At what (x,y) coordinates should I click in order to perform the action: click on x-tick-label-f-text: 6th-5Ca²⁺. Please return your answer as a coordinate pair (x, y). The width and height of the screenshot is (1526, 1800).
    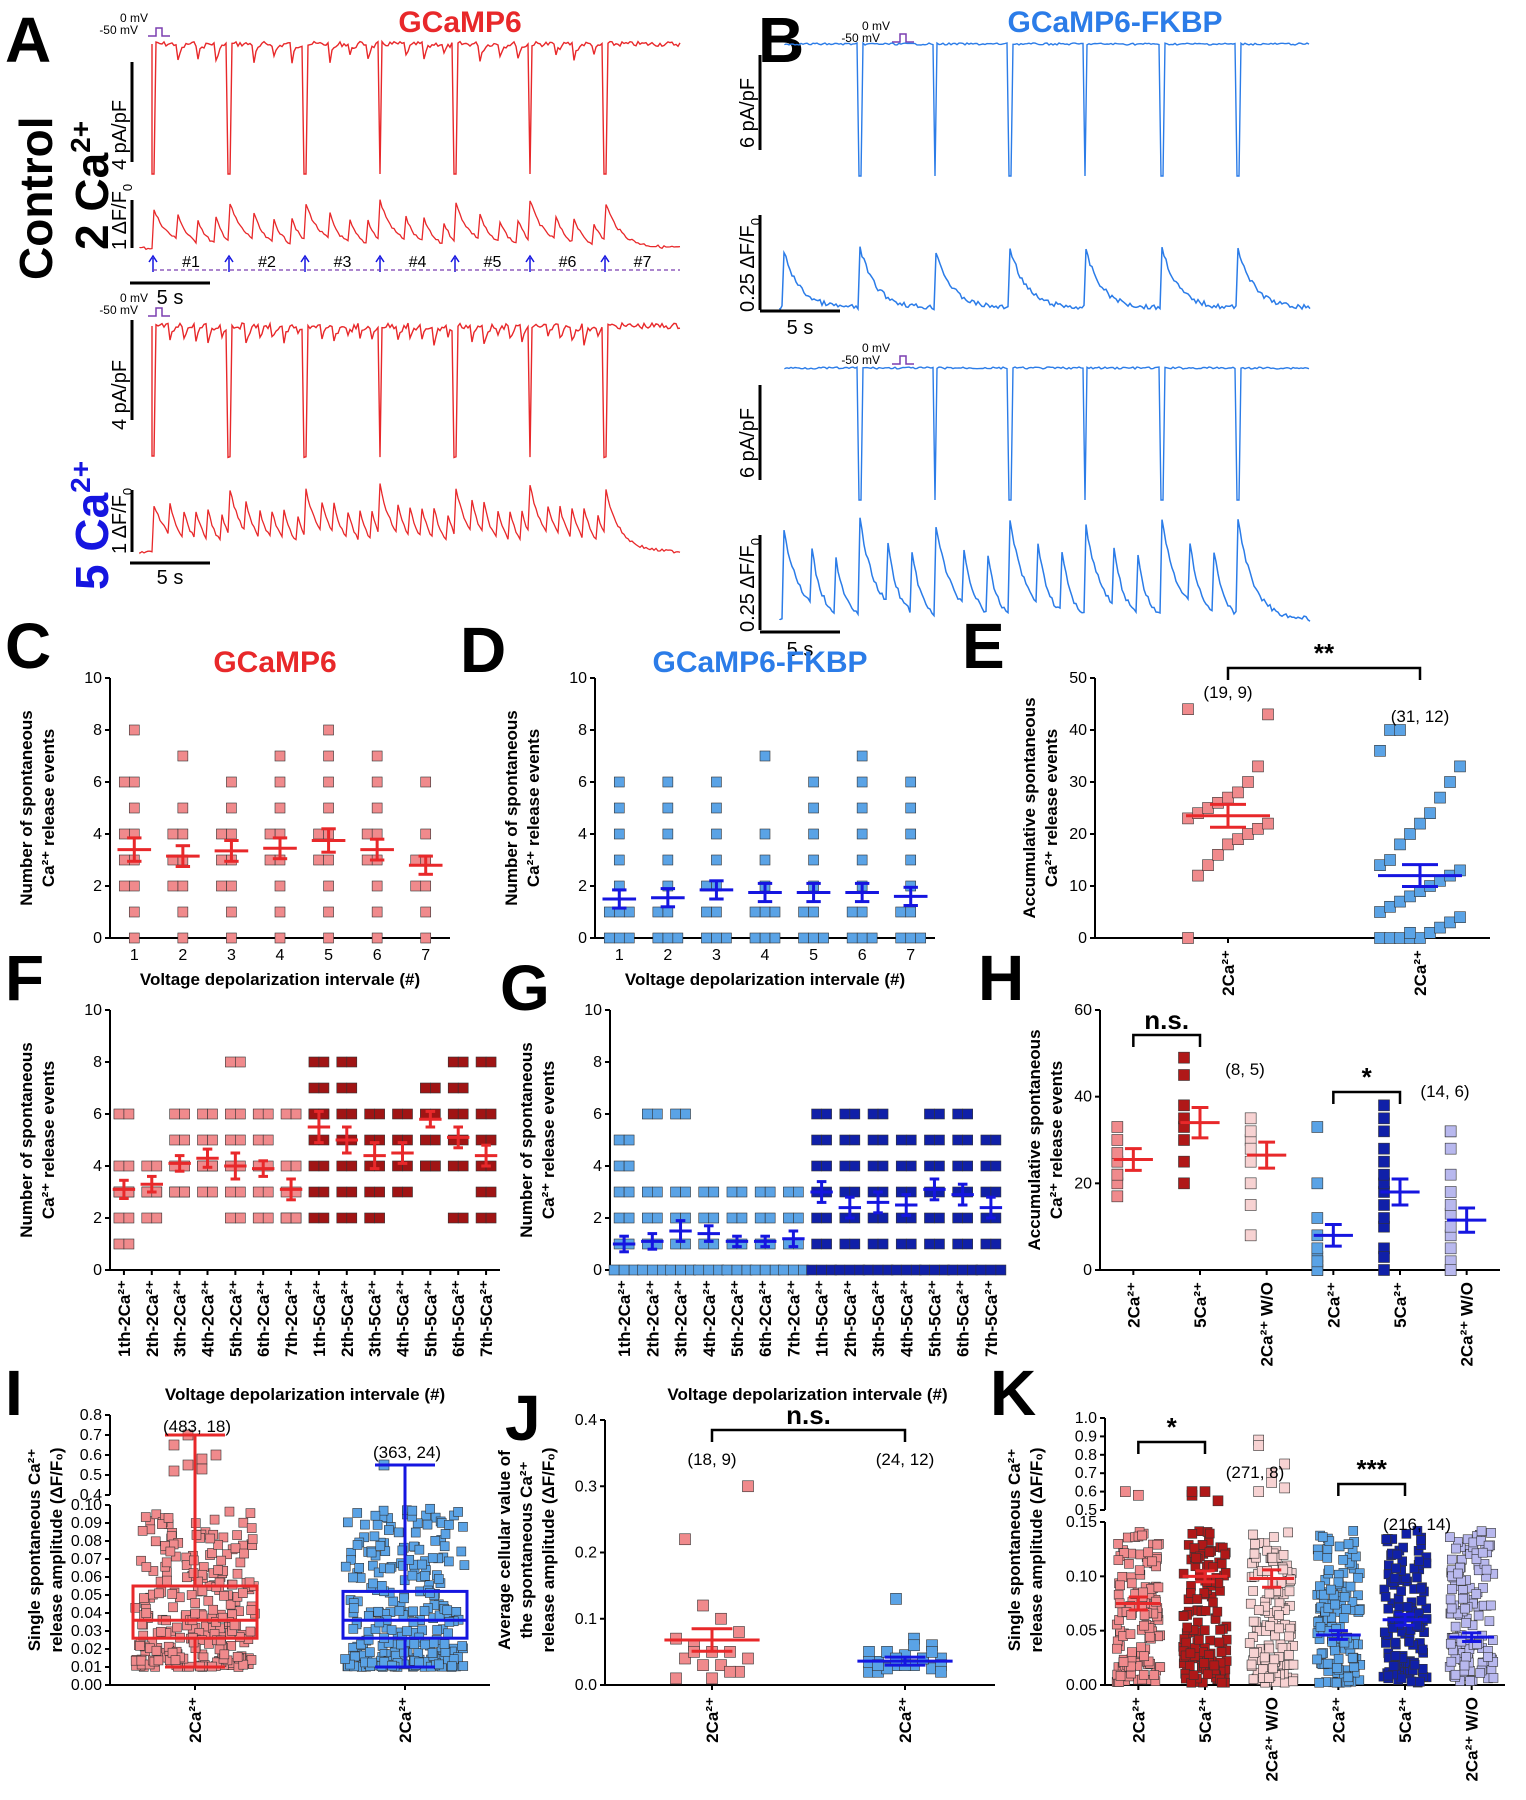
    Looking at the image, I should click on (458, 1318).